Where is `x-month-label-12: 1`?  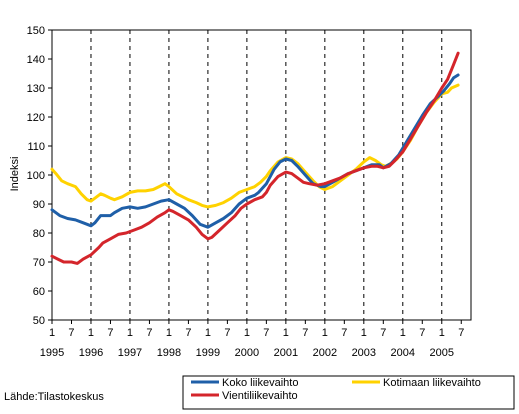
x-month-label-12: 1 is located at coordinates (286, 333).